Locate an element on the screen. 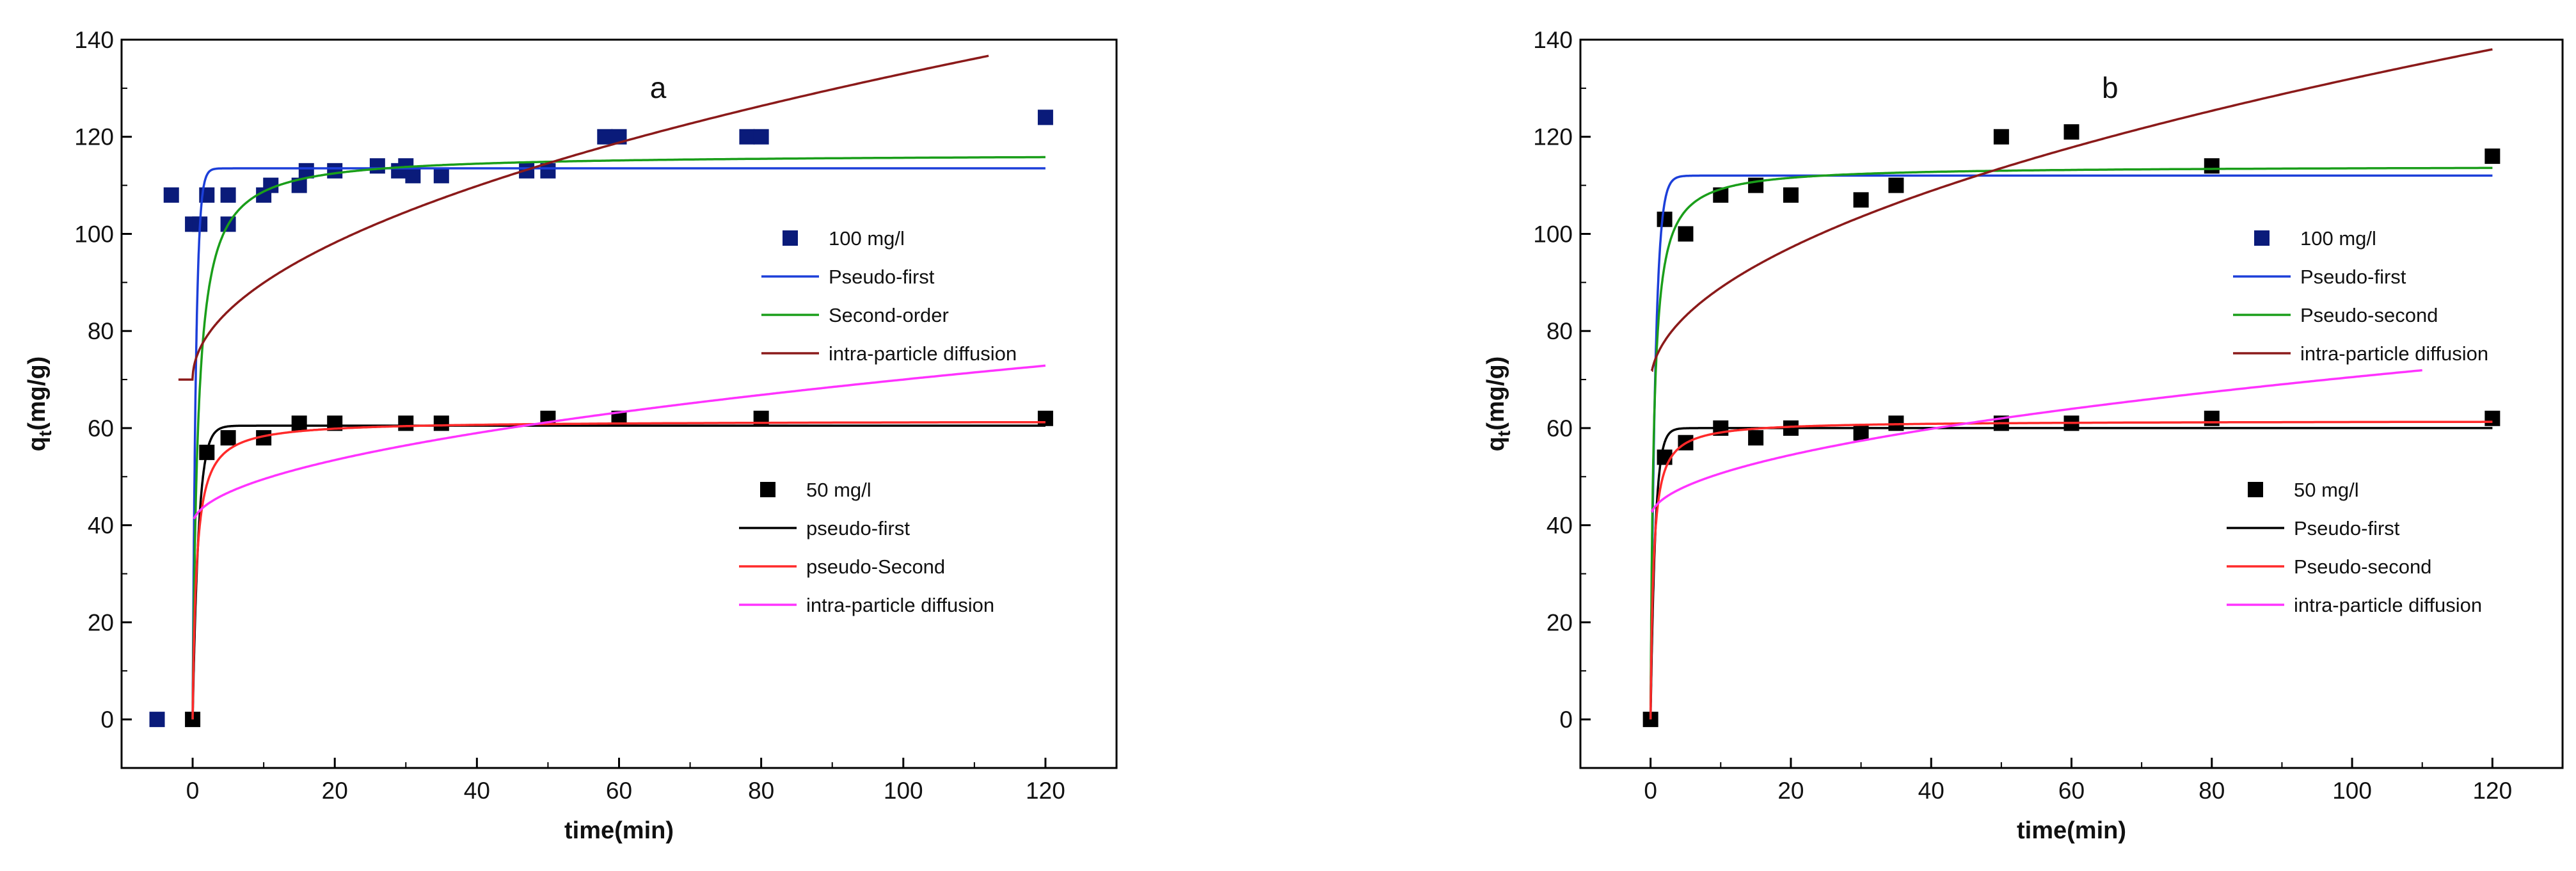 Image resolution: width=2576 pixels, height=871 pixels. panel-letter: b is located at coordinates (2110, 87).